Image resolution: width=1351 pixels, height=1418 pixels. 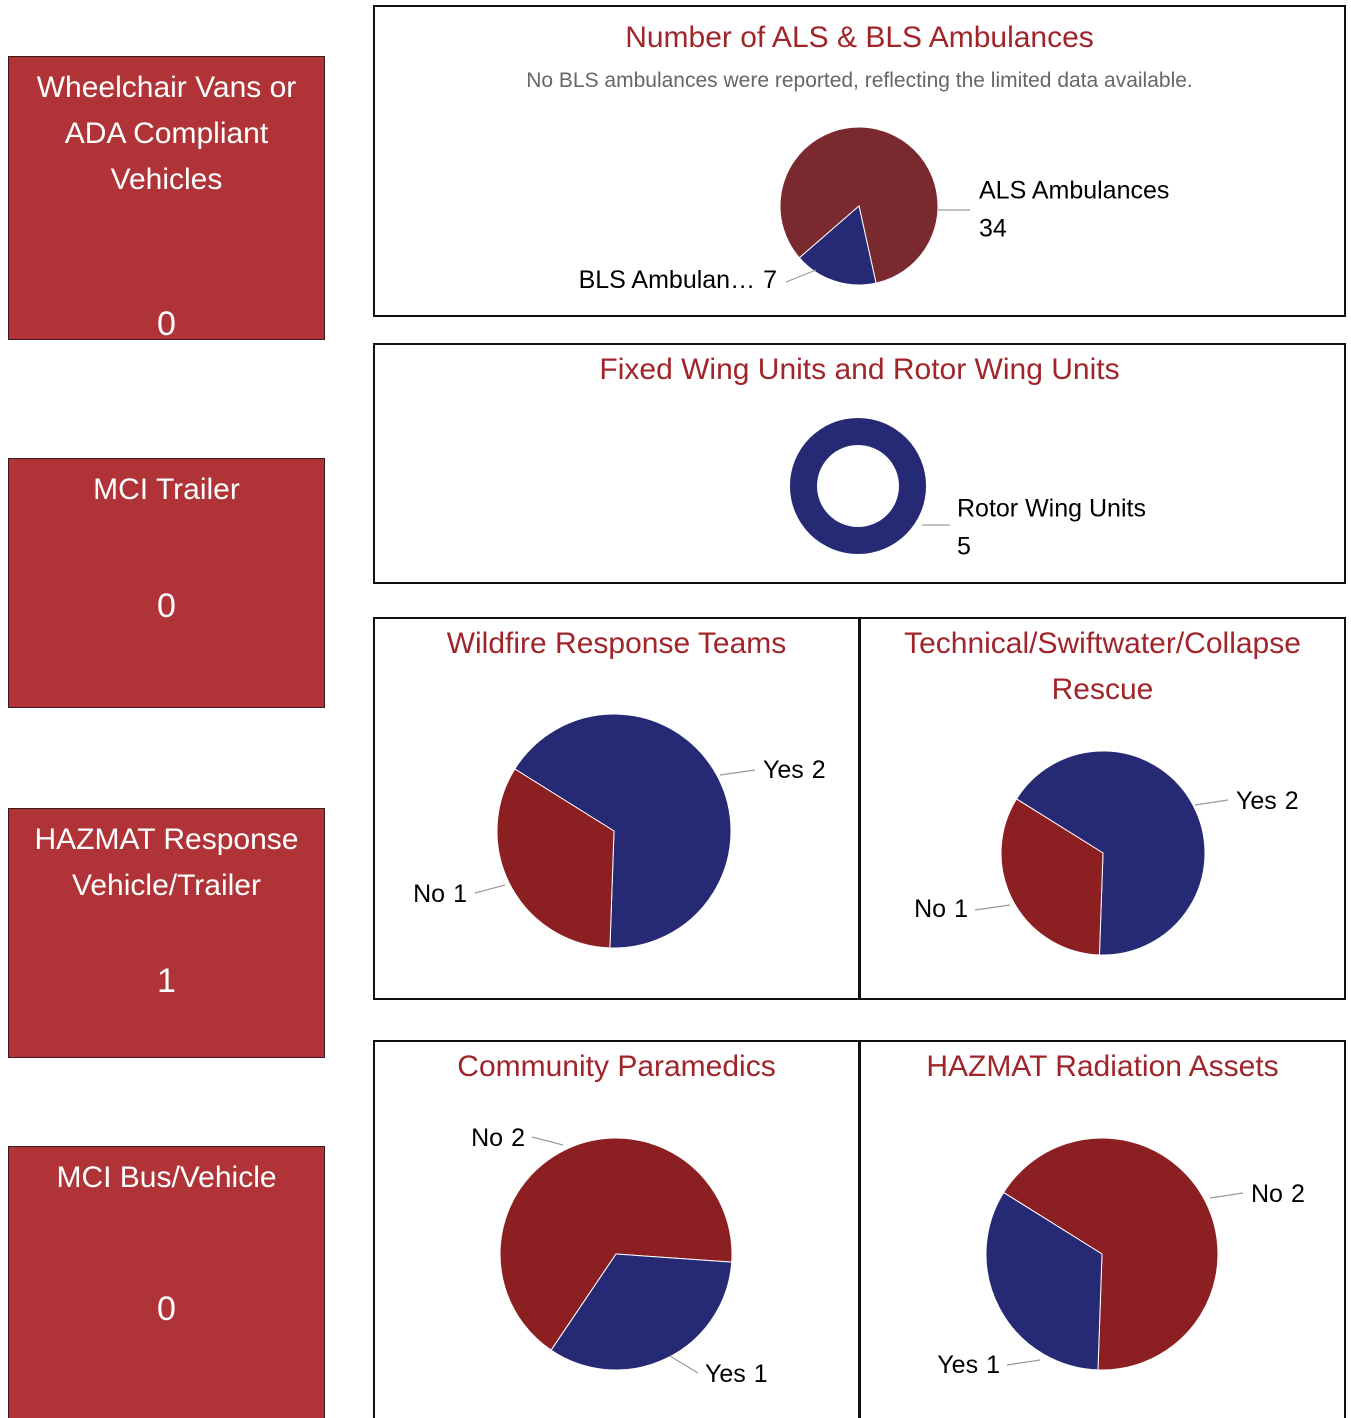 I want to click on slice-label: BLS Ambulan… 7, so click(x=678, y=280).